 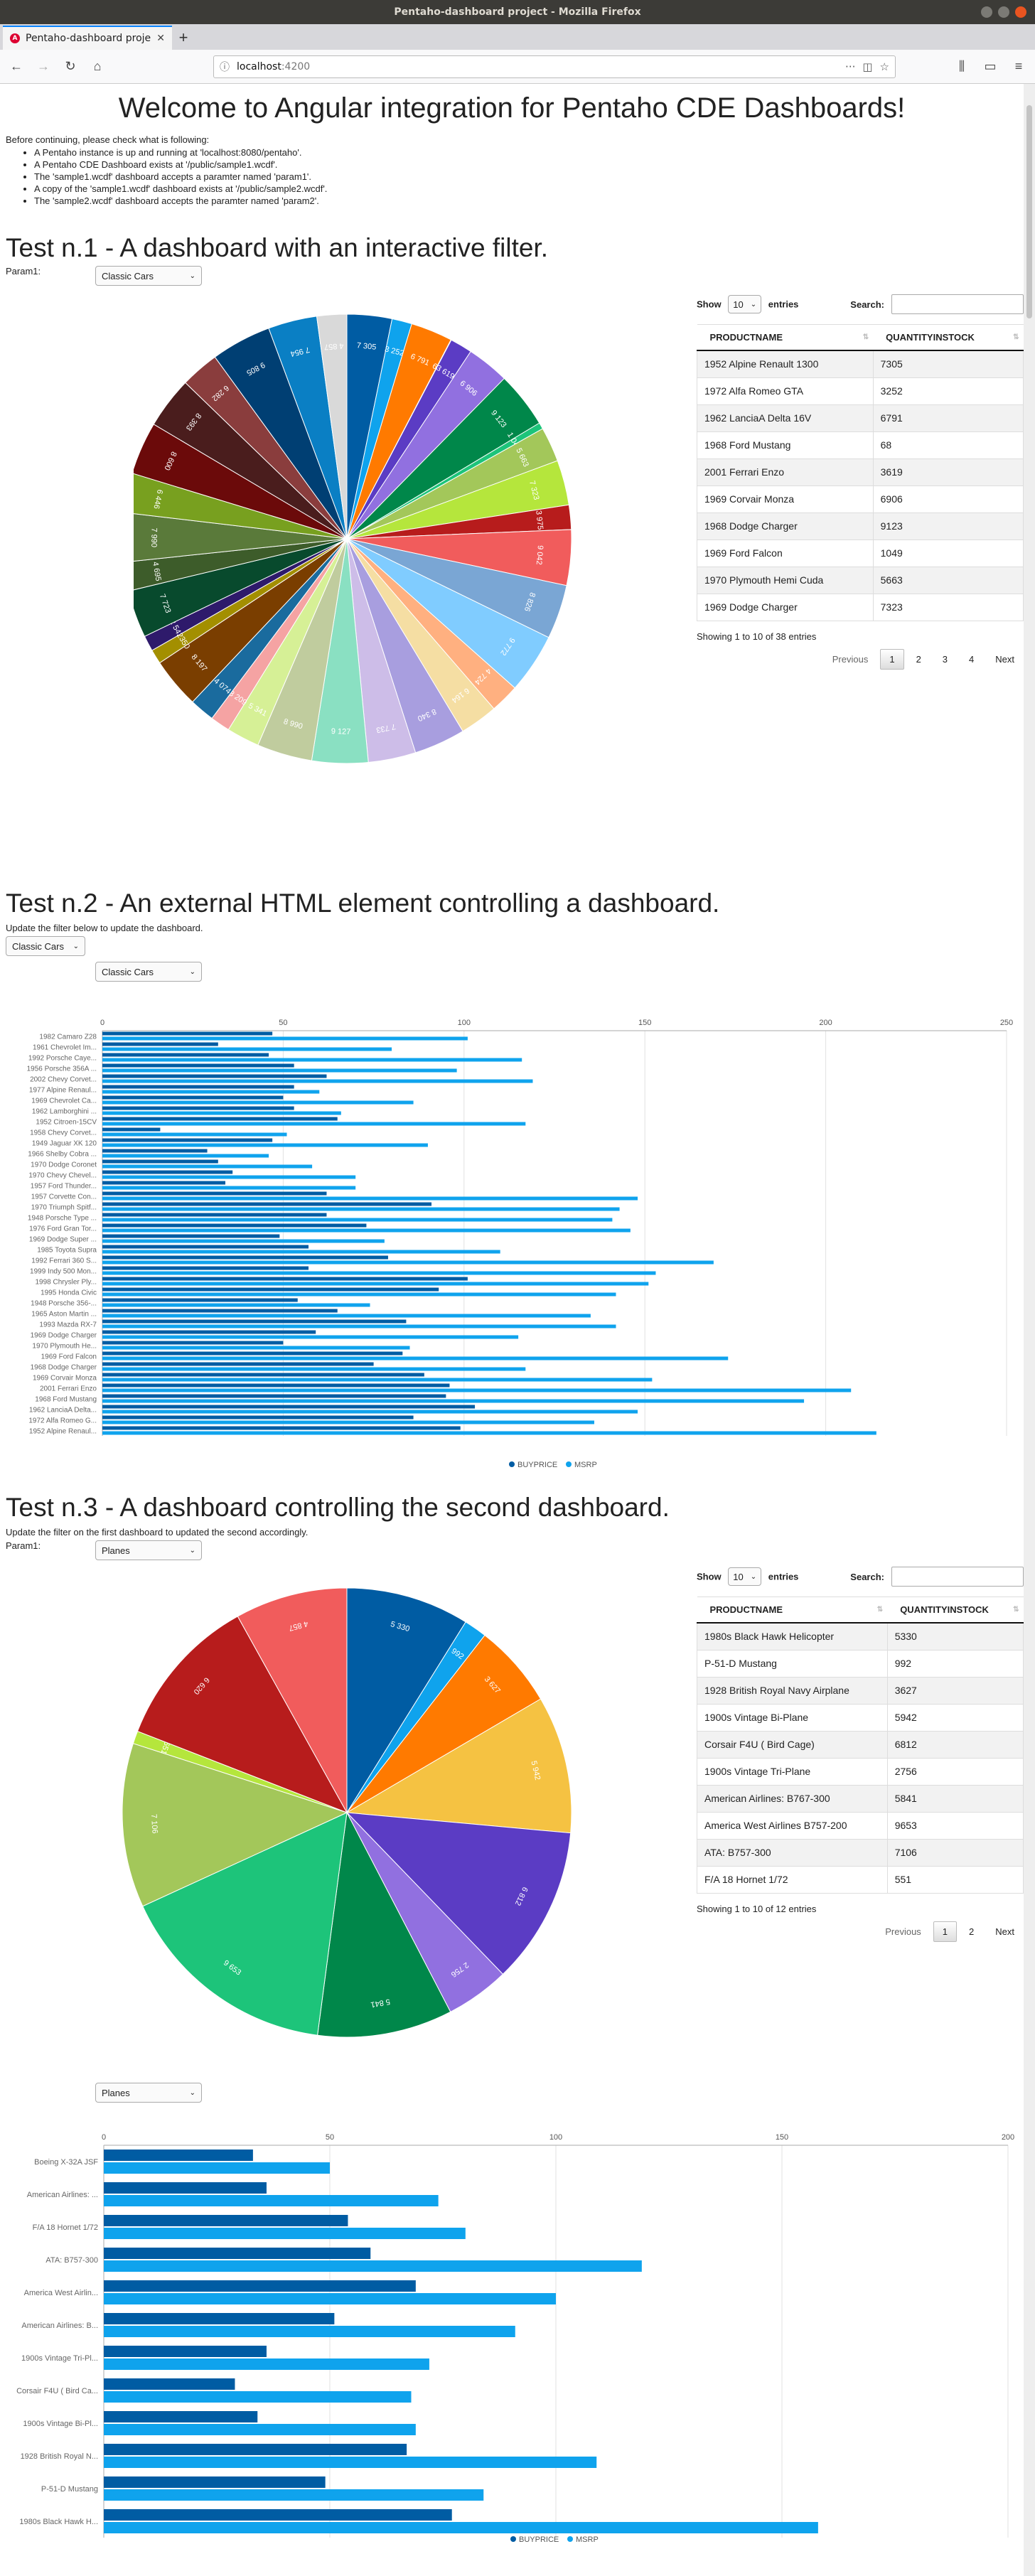 What do you see at coordinates (860, 1636) in the screenshot?
I see `table-row: 1980s Black Hawk Helicopter 5330` at bounding box center [860, 1636].